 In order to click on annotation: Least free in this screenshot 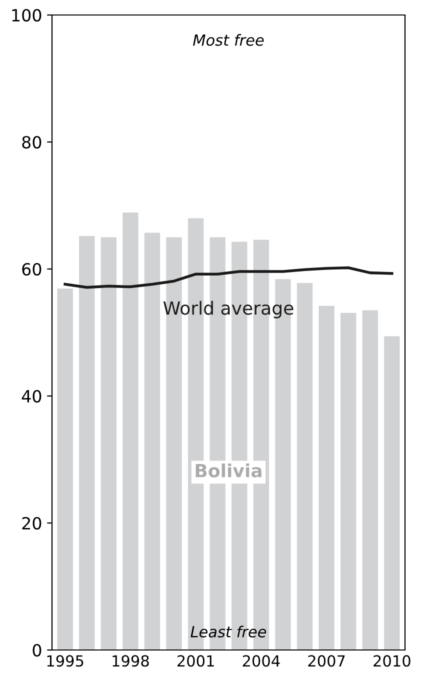, I will do `click(228, 632)`.